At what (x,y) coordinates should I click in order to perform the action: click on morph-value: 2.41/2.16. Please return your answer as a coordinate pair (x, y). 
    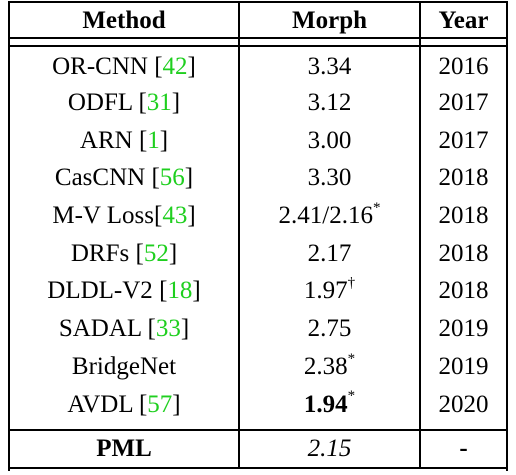
    Looking at the image, I should click on (325, 216).